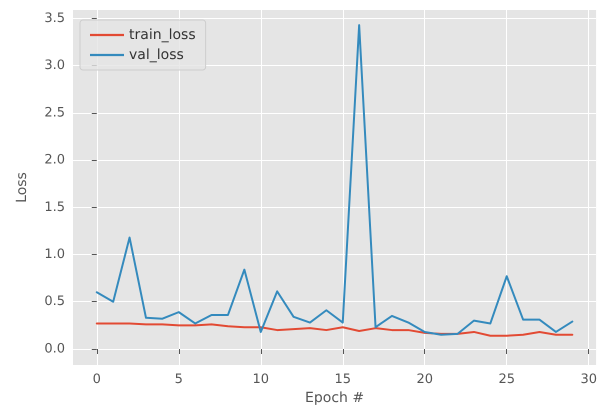  What do you see at coordinates (156, 55) in the screenshot?
I see `legend-label: val_loss` at bounding box center [156, 55].